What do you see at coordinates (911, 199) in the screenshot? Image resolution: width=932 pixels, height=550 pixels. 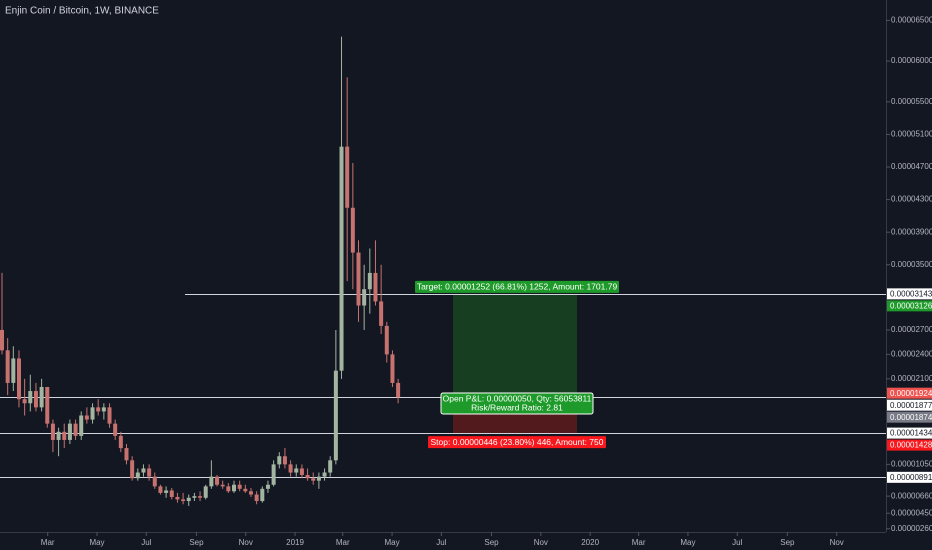 I see `y-tick-label: 0.00004300` at bounding box center [911, 199].